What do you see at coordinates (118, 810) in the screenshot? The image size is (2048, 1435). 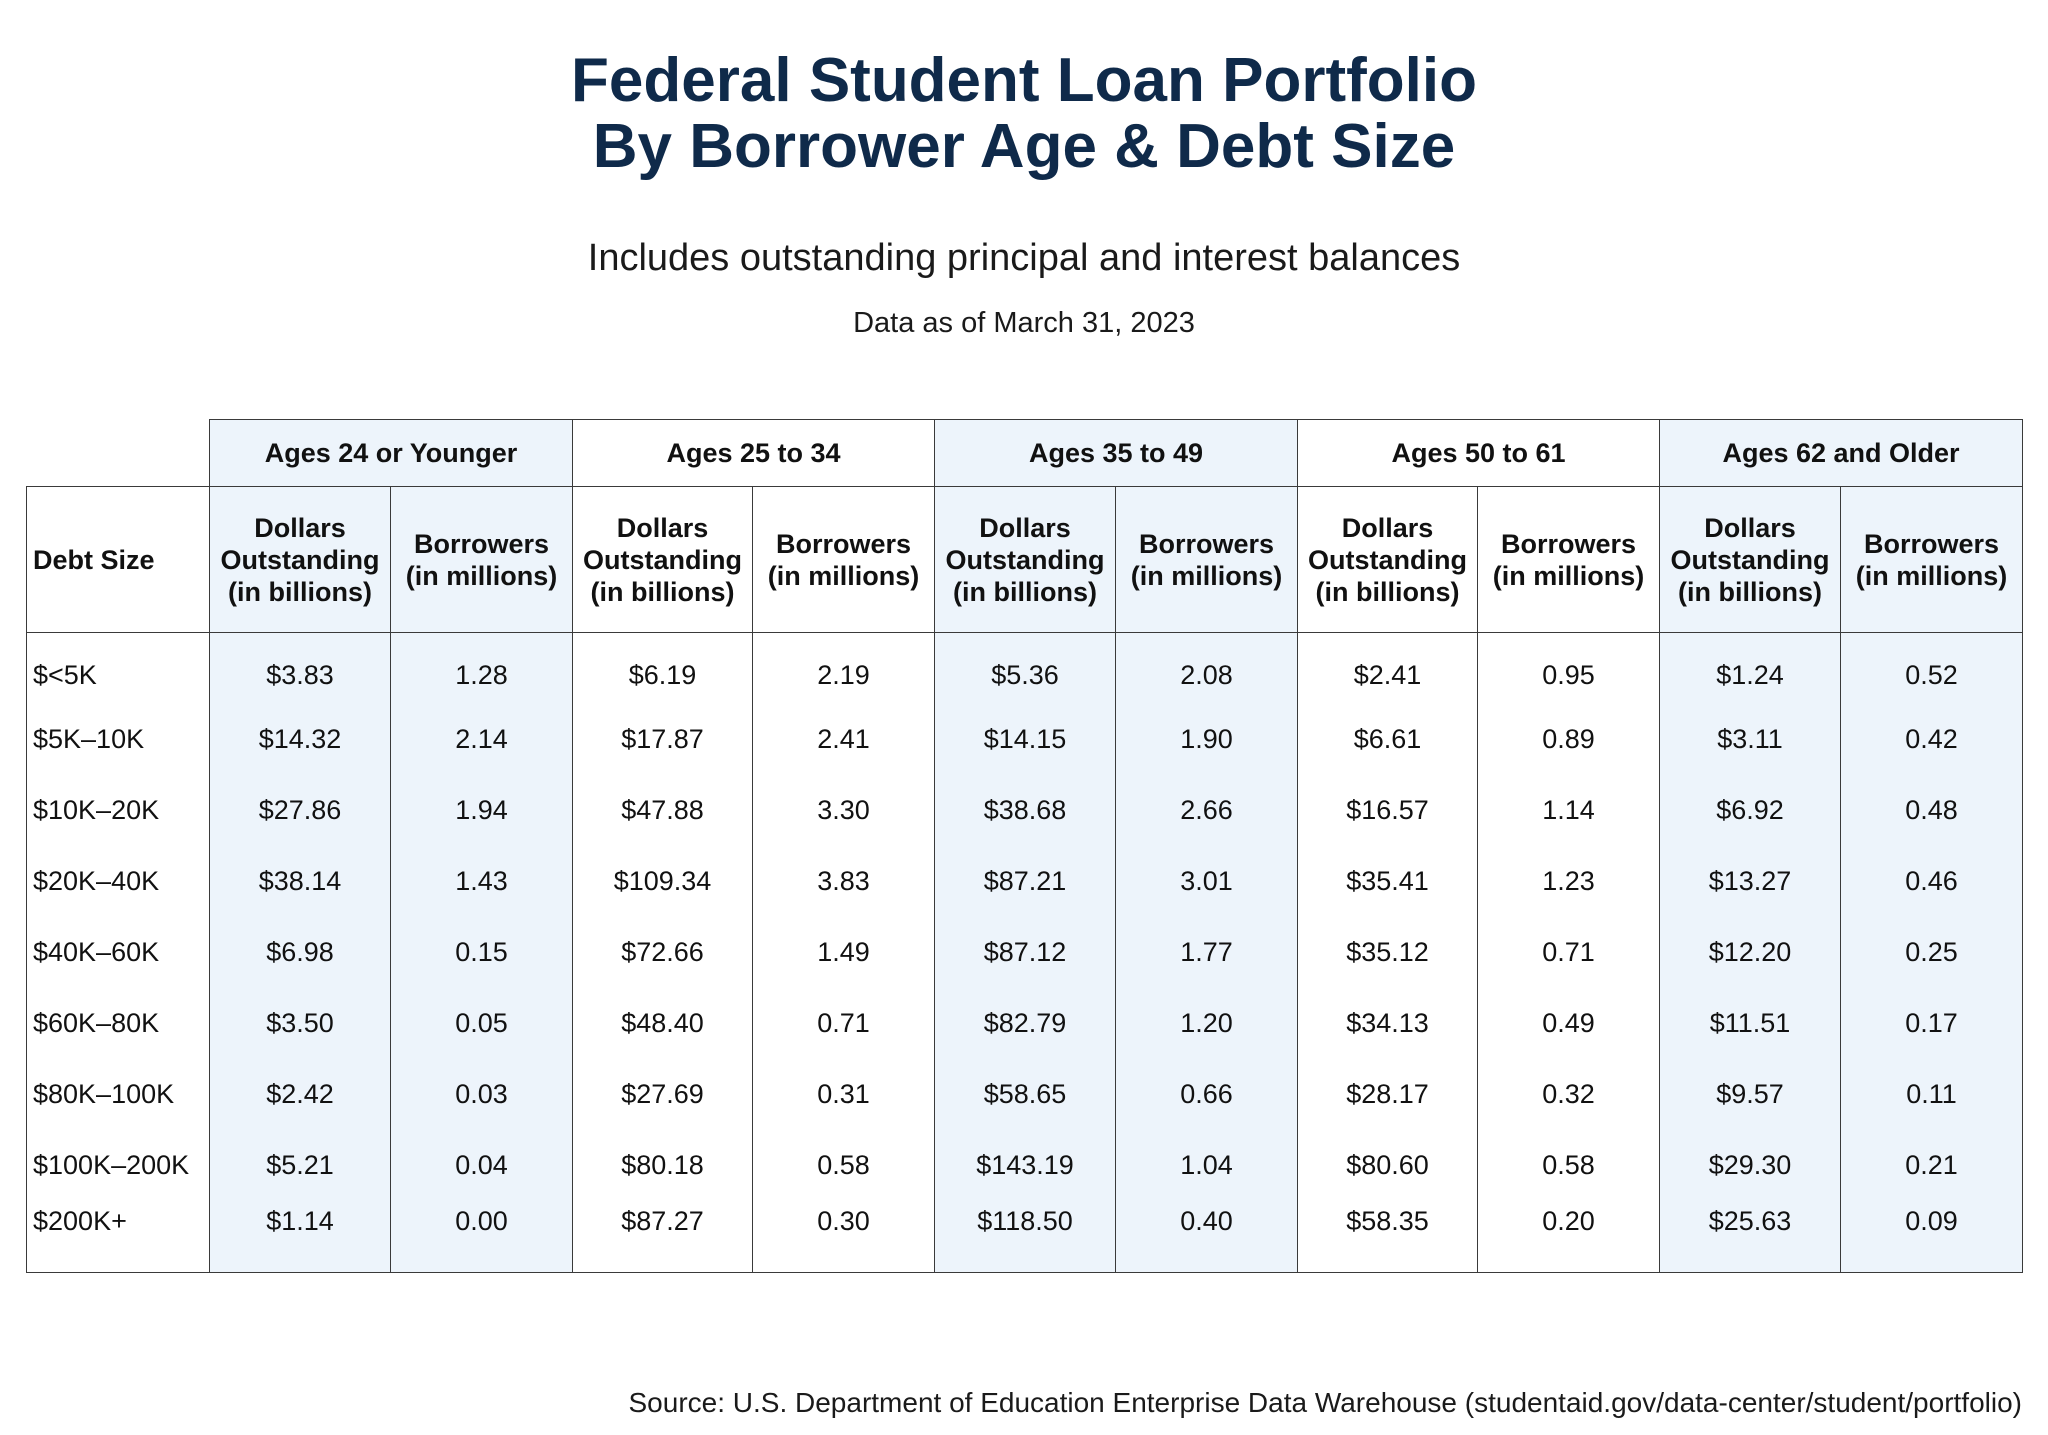 I see `debt-size-cell: $10K–20K` at bounding box center [118, 810].